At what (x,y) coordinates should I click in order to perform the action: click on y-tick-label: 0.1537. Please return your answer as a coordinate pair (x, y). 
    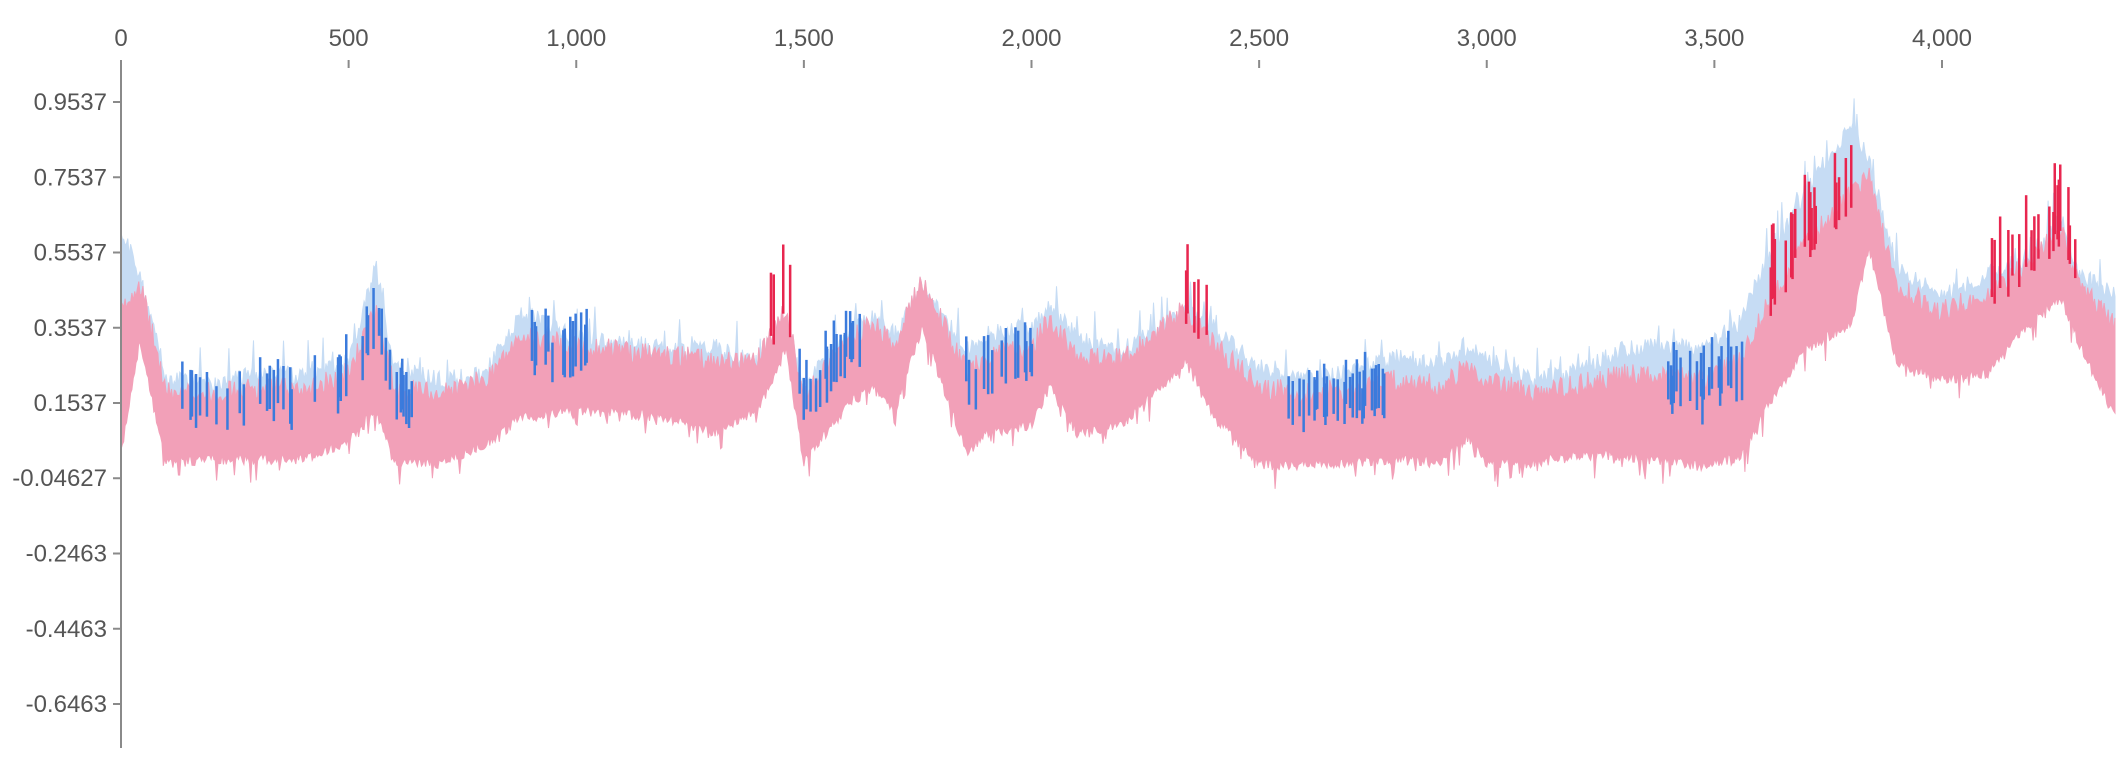
    Looking at the image, I should click on (70, 403).